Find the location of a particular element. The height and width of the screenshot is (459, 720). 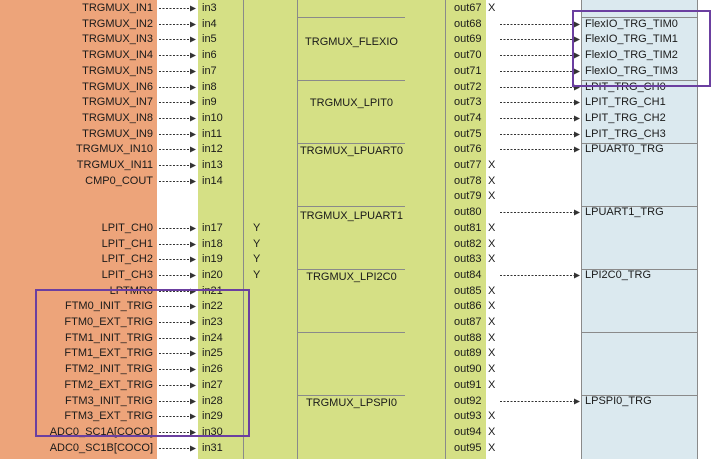

output-pin-label: out82 is located at coordinates (468, 243).